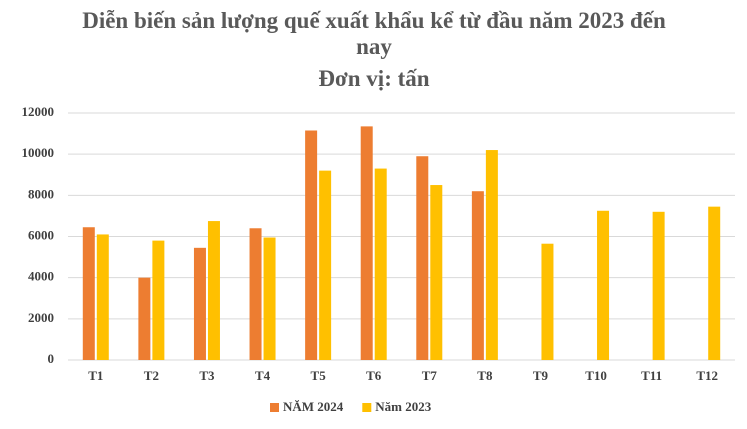  Describe the element at coordinates (207, 375) in the screenshot. I see `x-tick-label: T3` at that location.